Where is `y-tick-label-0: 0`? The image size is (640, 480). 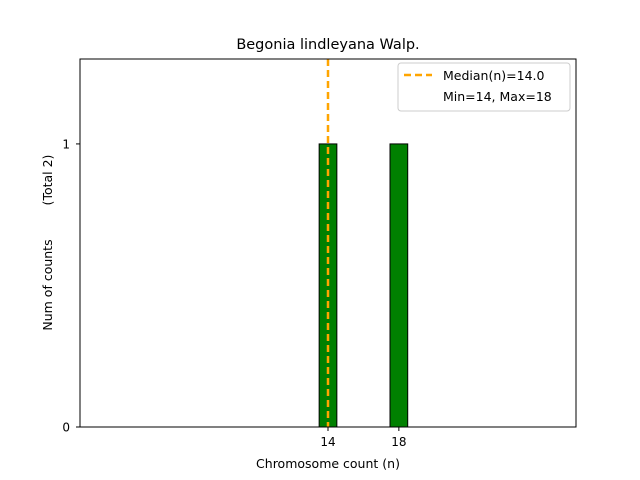
y-tick-label-0: 0 is located at coordinates (66, 428).